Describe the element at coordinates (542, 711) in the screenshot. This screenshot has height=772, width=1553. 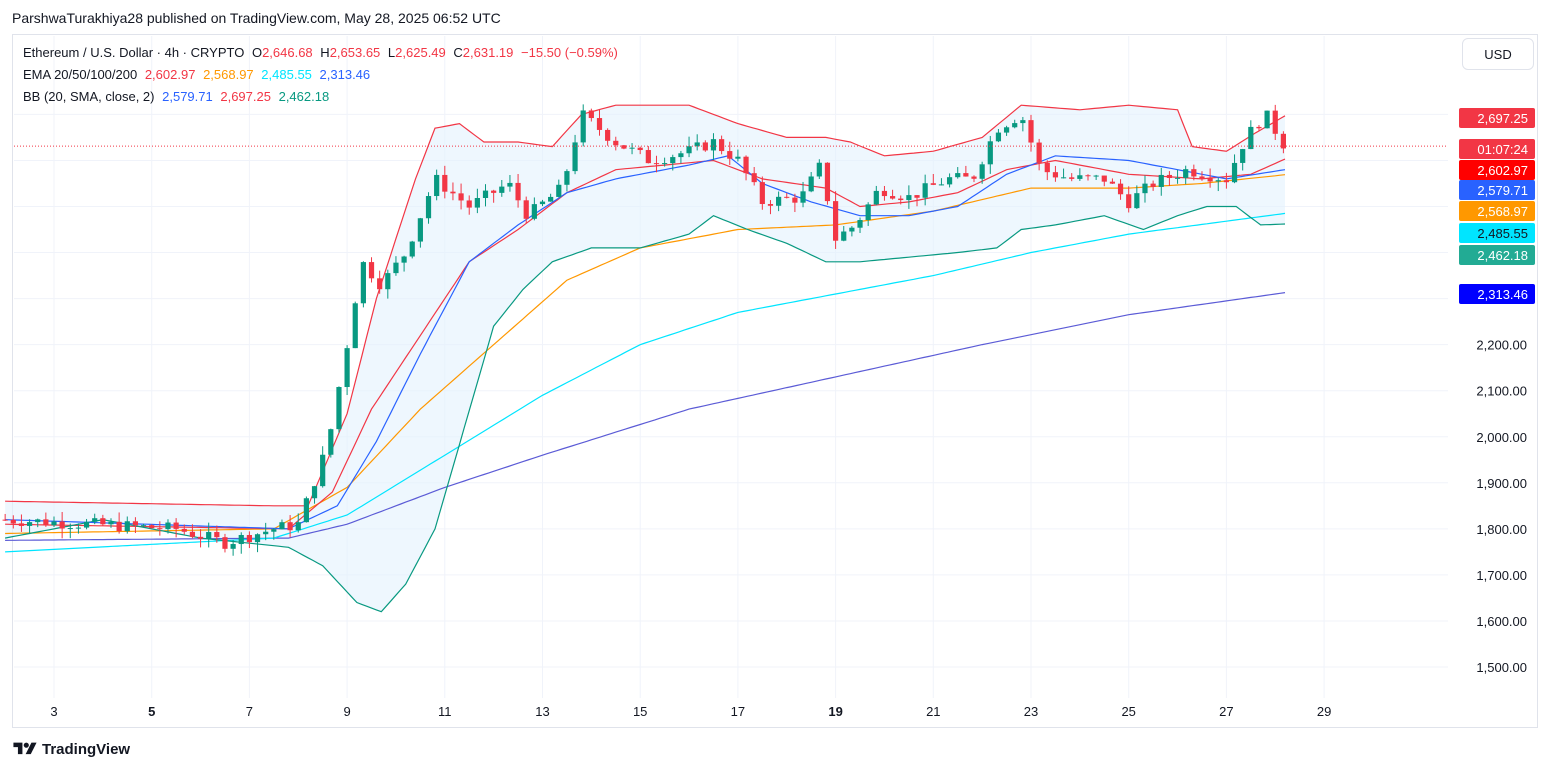
I see `time-tick-label: 13` at that location.